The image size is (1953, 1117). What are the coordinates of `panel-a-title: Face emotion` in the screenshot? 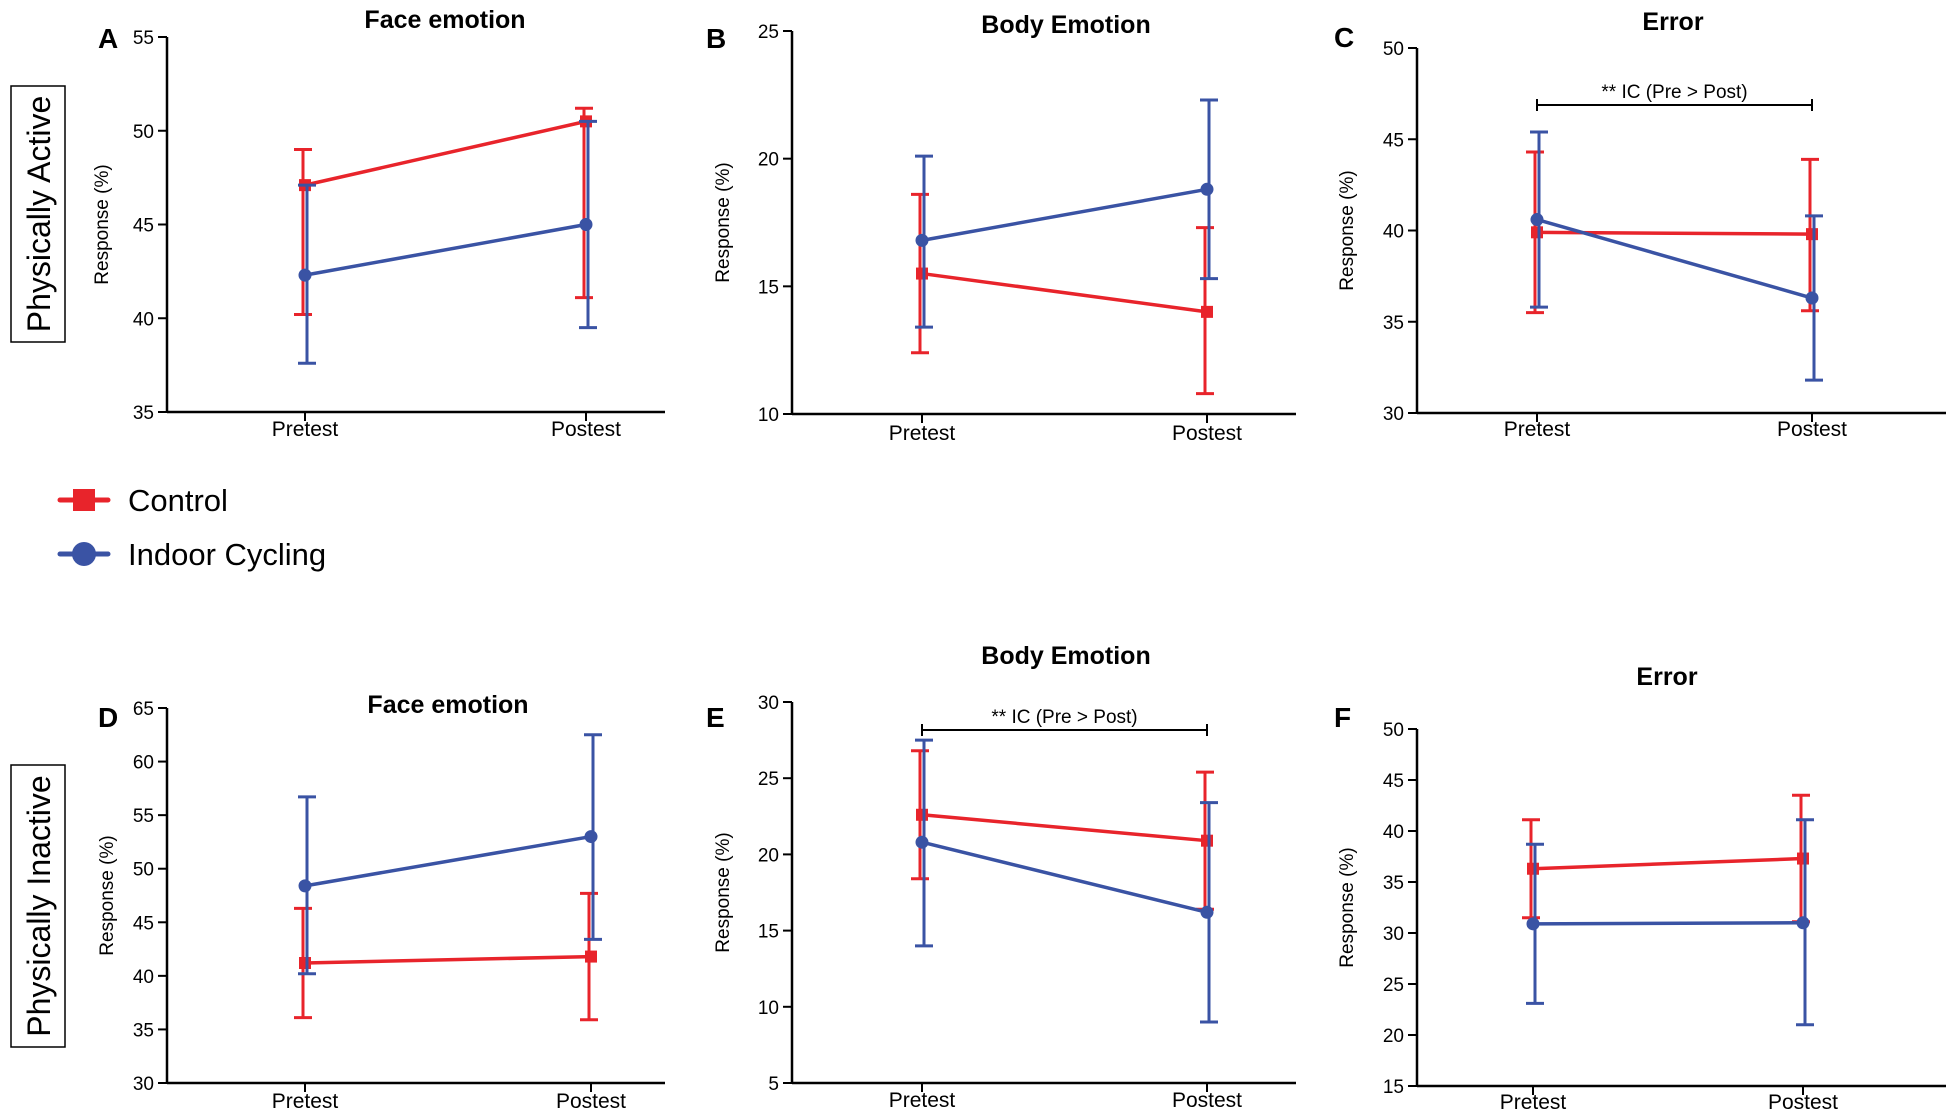 It's located at (444, 20).